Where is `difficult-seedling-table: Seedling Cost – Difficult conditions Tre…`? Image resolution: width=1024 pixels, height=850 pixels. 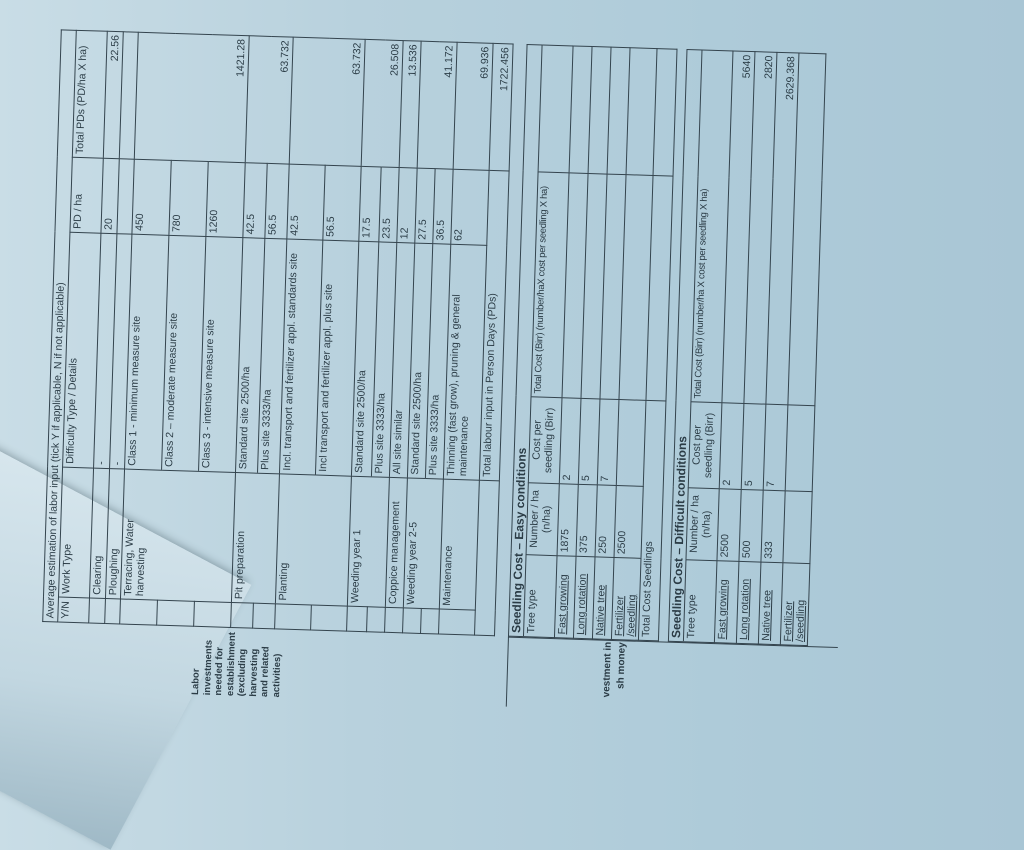 difficult-seedling-table: Seedling Cost – Difficult conditions Tre… is located at coordinates (747, 347).